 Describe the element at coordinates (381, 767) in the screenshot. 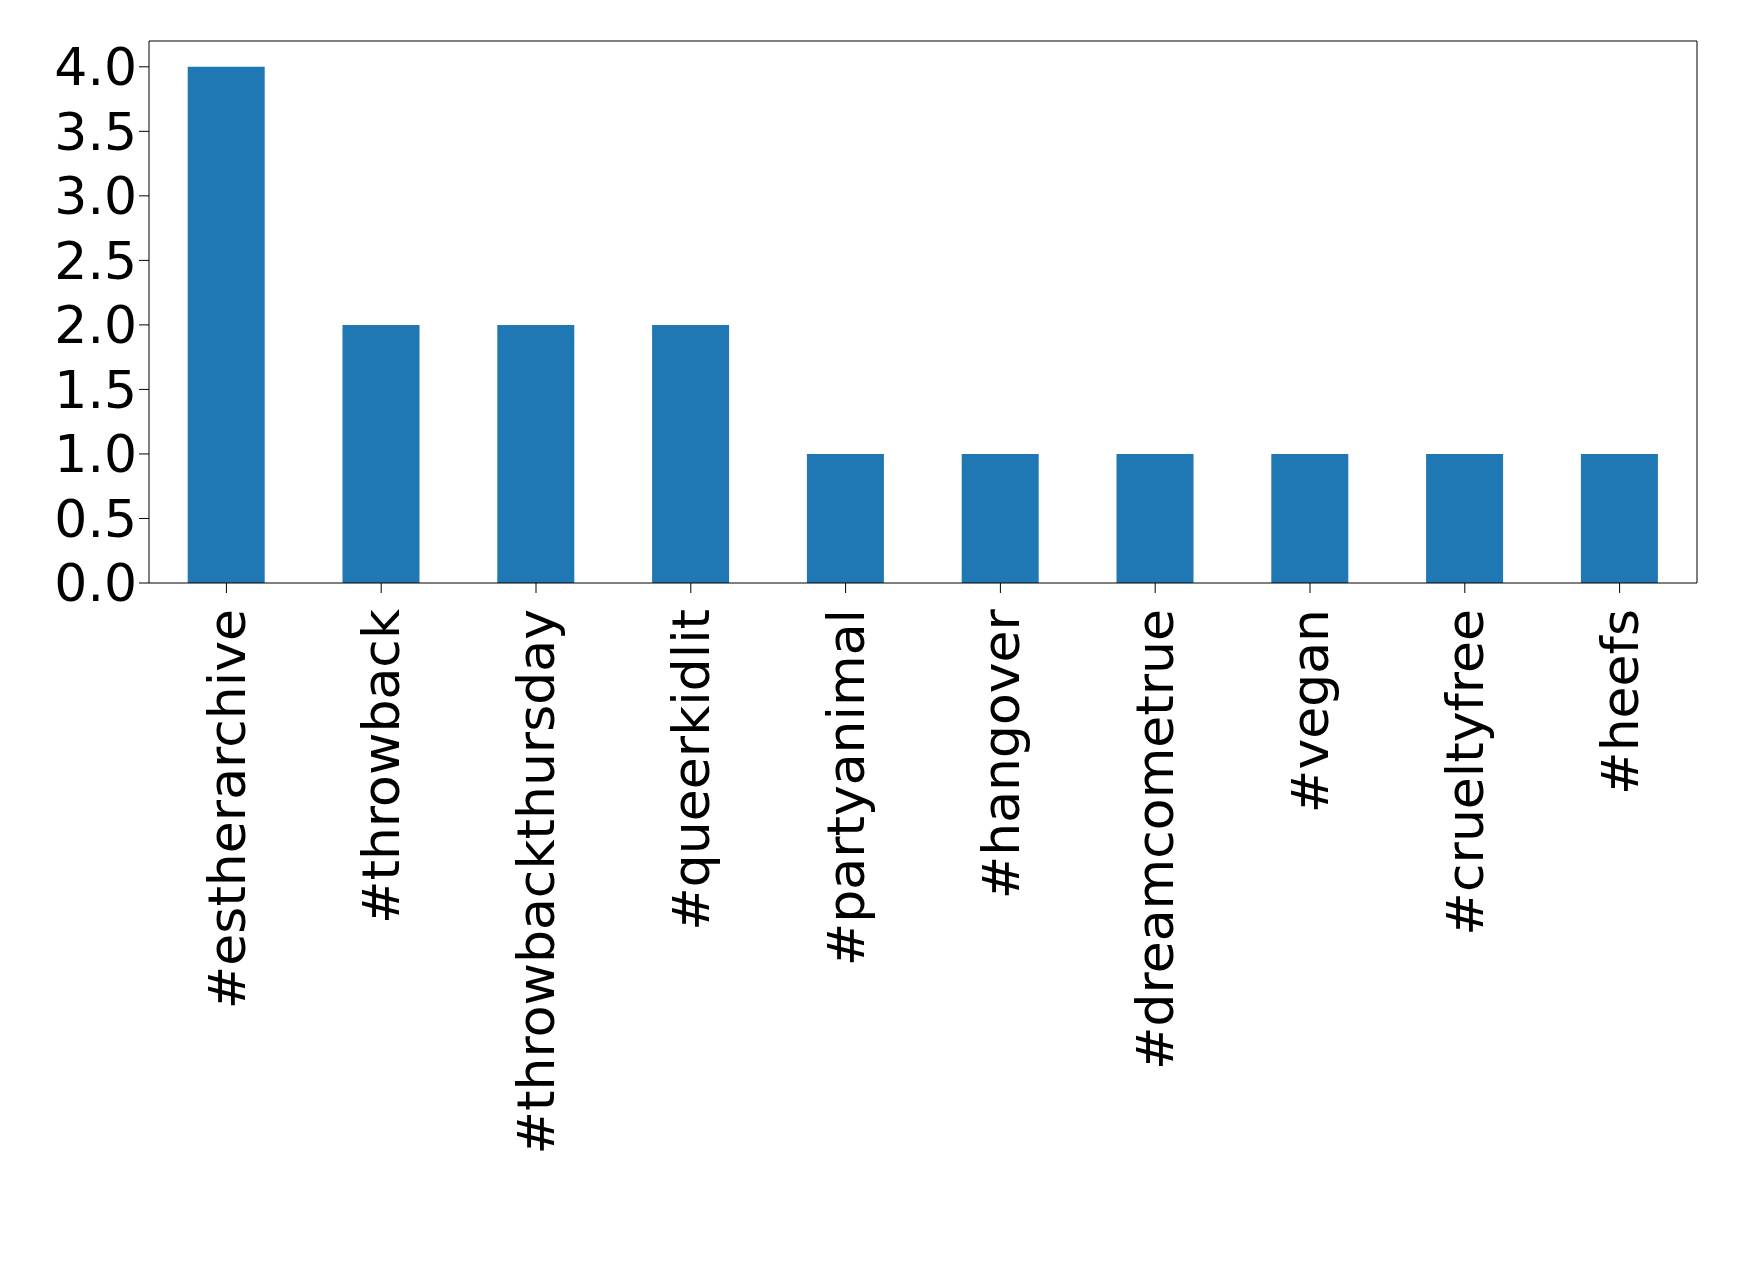

I see `x-tick-label: #throwback` at that location.